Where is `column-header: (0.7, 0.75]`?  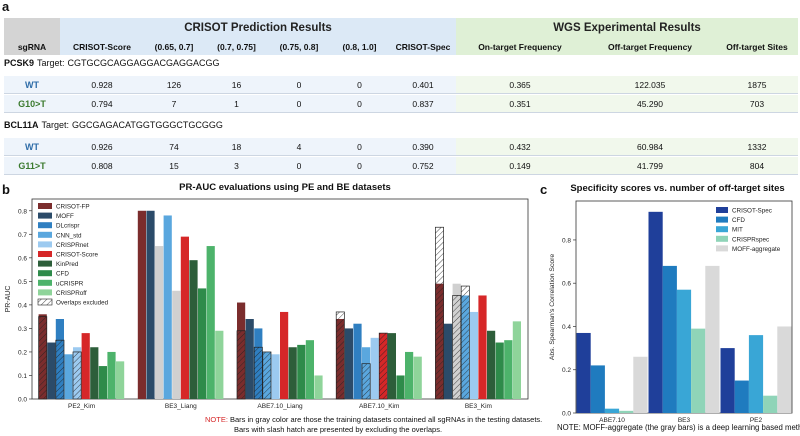 column-header: (0.7, 0.75] is located at coordinates (236, 46).